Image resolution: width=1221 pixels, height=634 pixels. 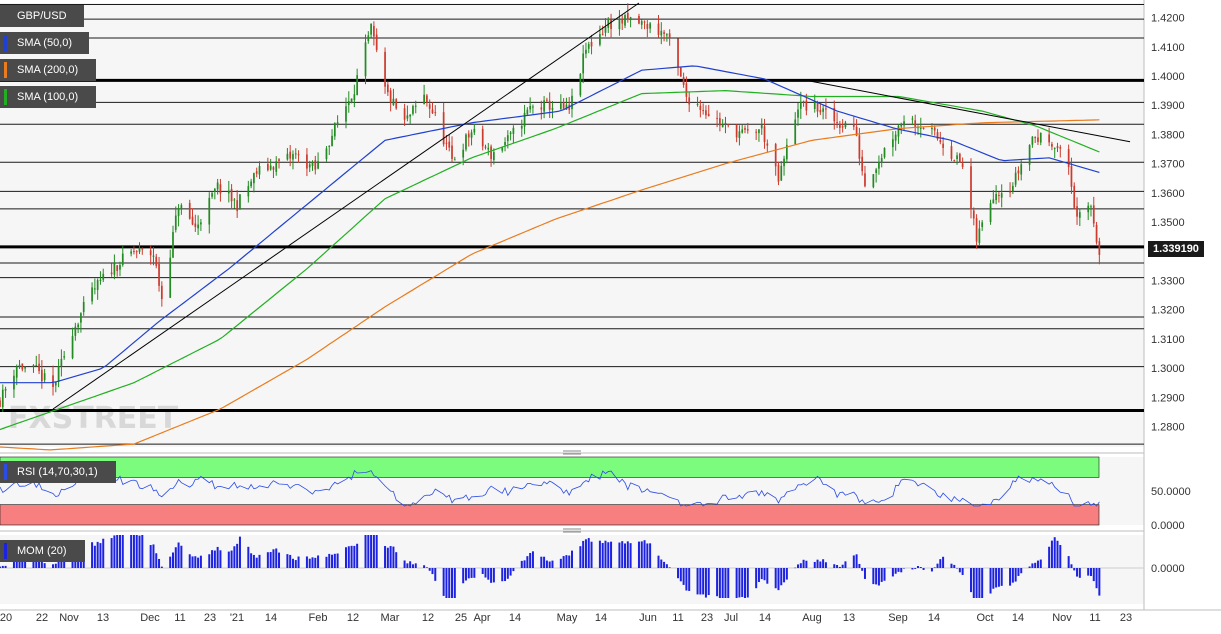 I want to click on legend-sma100: SMA (100,0), so click(x=48, y=97).